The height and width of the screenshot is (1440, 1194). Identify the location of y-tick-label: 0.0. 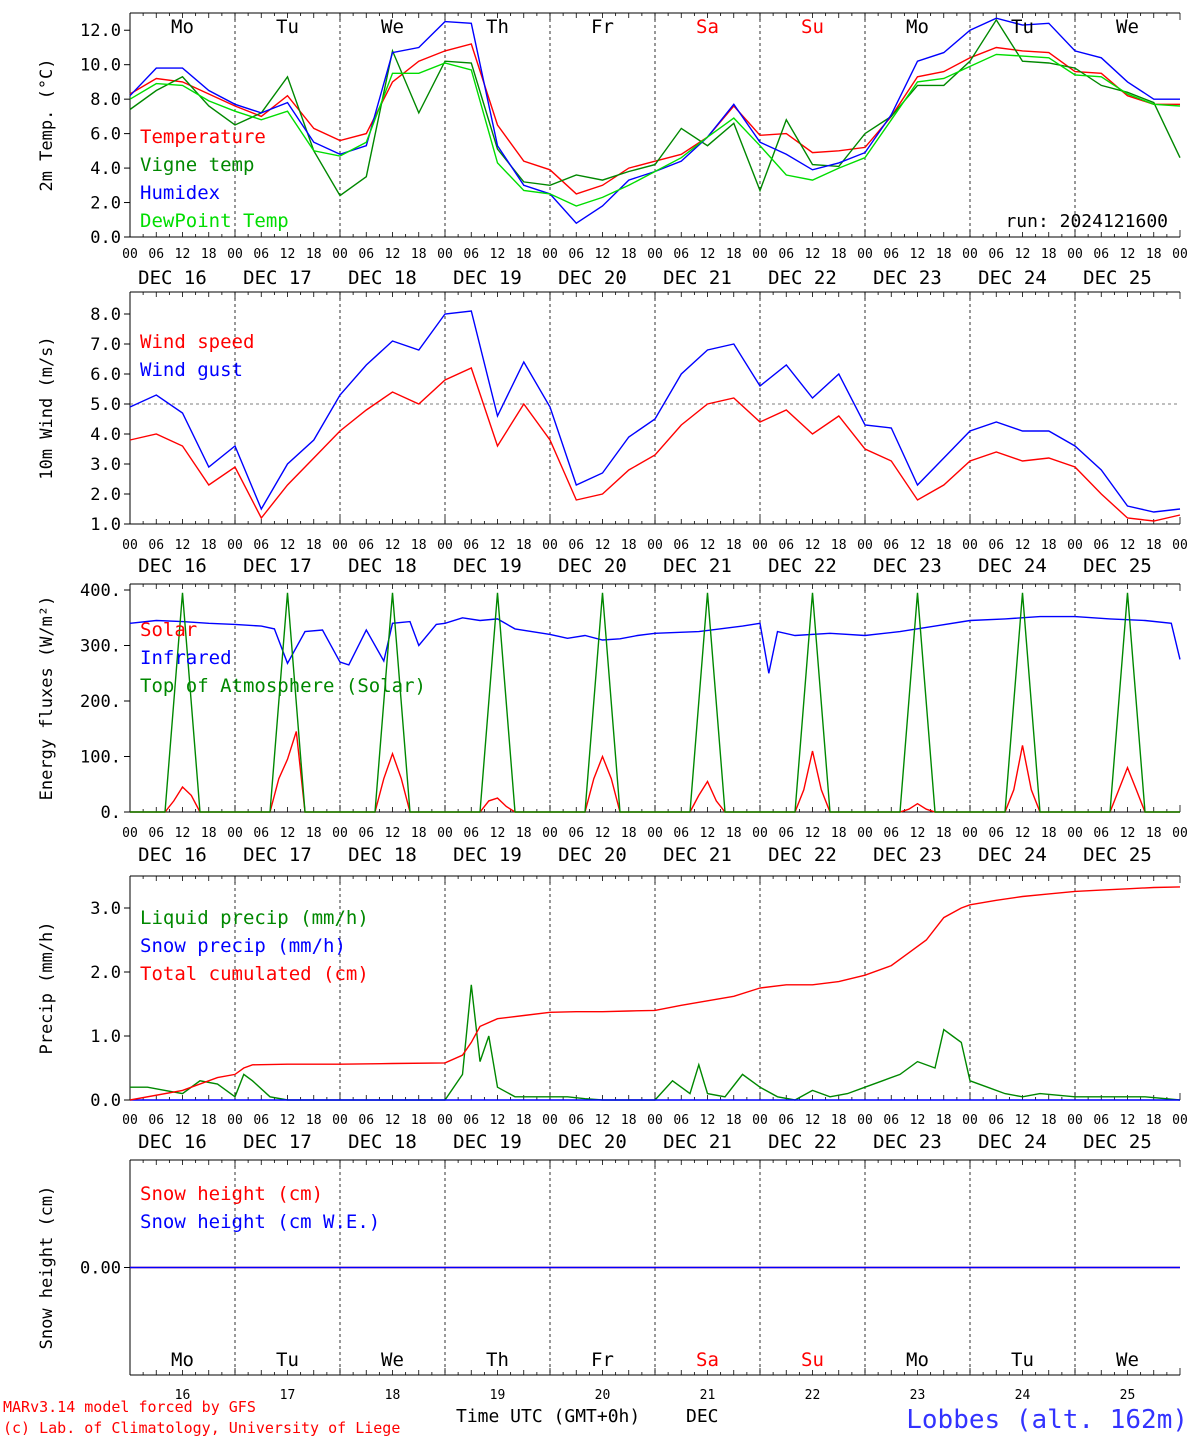
(105, 238).